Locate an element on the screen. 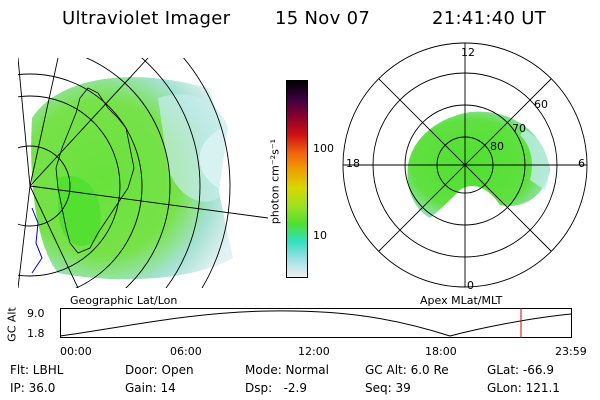 This screenshot has height=400, width=600. colorbar-tick-100: 100 is located at coordinates (323, 148).